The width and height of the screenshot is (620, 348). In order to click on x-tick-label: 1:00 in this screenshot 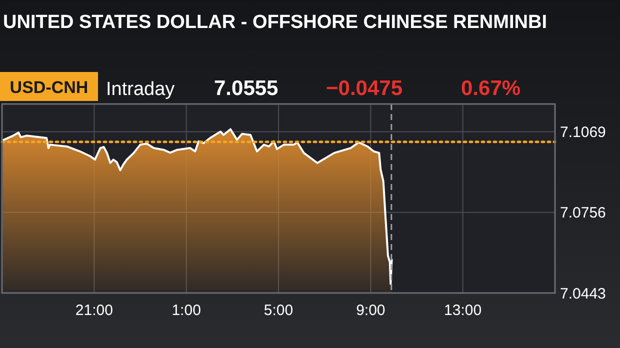, I will do `click(186, 310)`.